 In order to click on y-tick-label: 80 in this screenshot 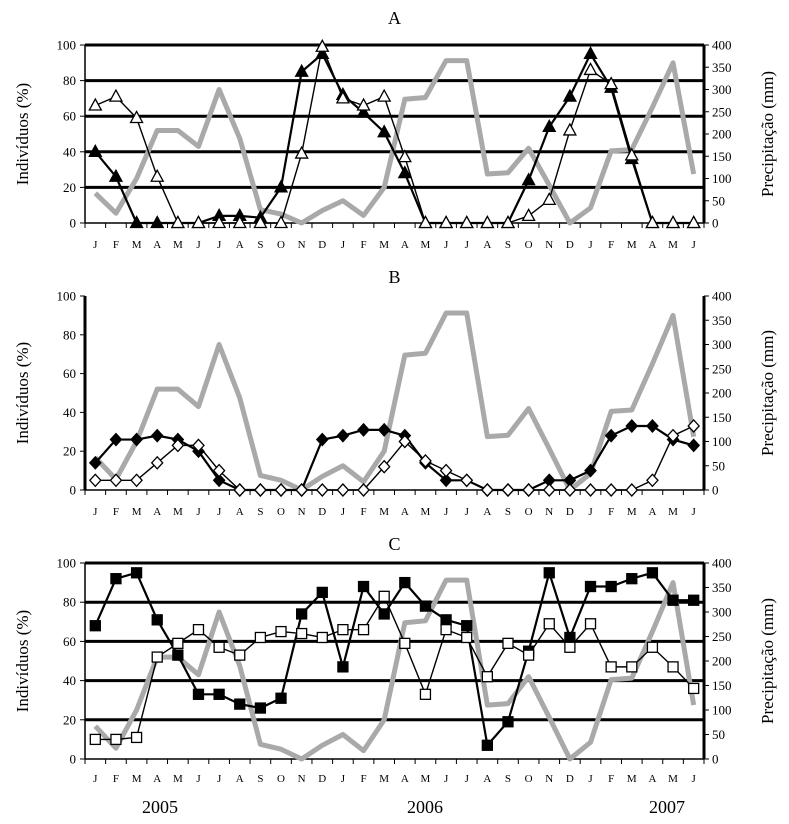, I will do `click(69, 80)`.